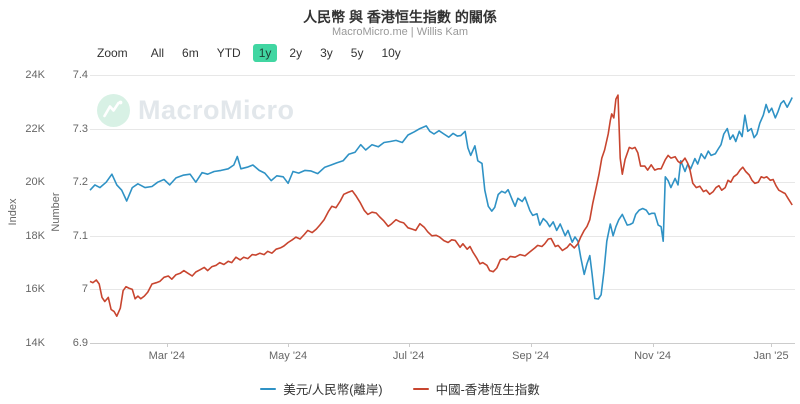 The height and width of the screenshot is (404, 800). Describe the element at coordinates (157, 53) in the screenshot. I see `zoom-button-all: All` at that location.